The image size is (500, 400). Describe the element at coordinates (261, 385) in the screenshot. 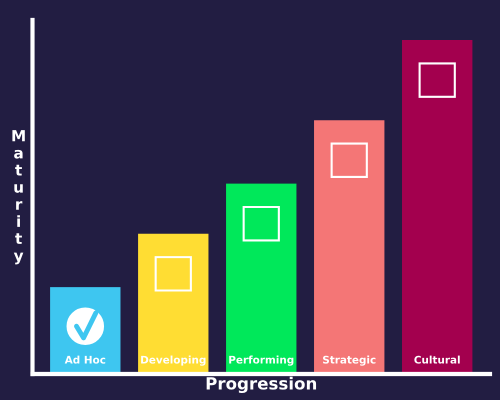

I see `x-axis-title: Progression` at that location.